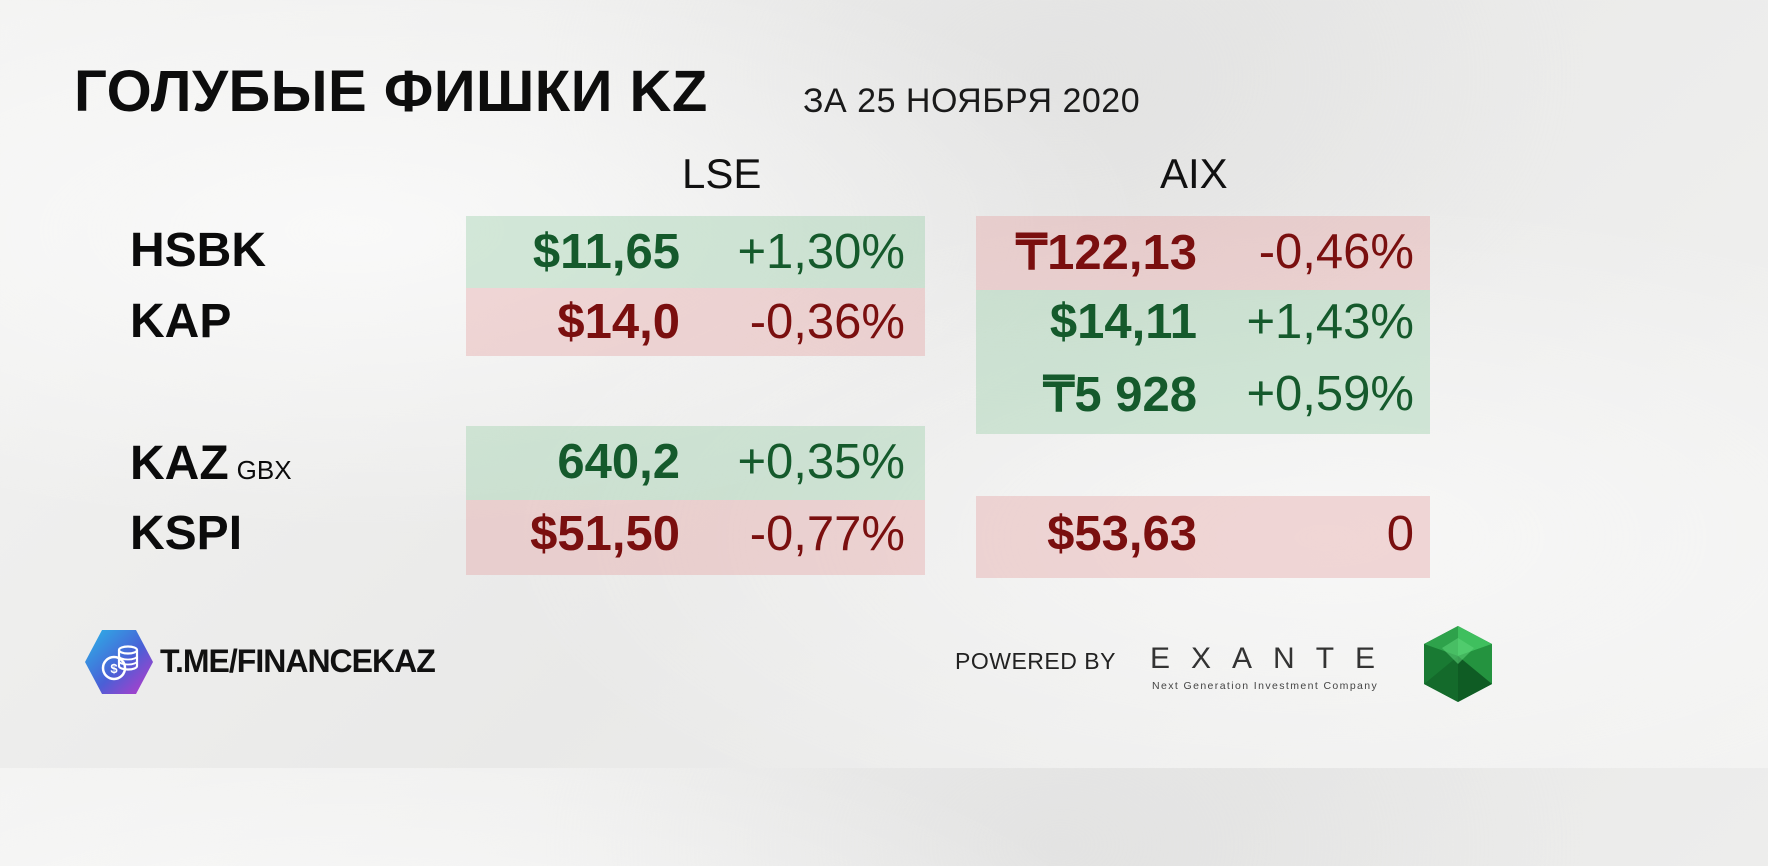 The width and height of the screenshot is (1768, 866). What do you see at coordinates (179, 463) in the screenshot?
I see `ticker-kaz-label: KAZ` at bounding box center [179, 463].